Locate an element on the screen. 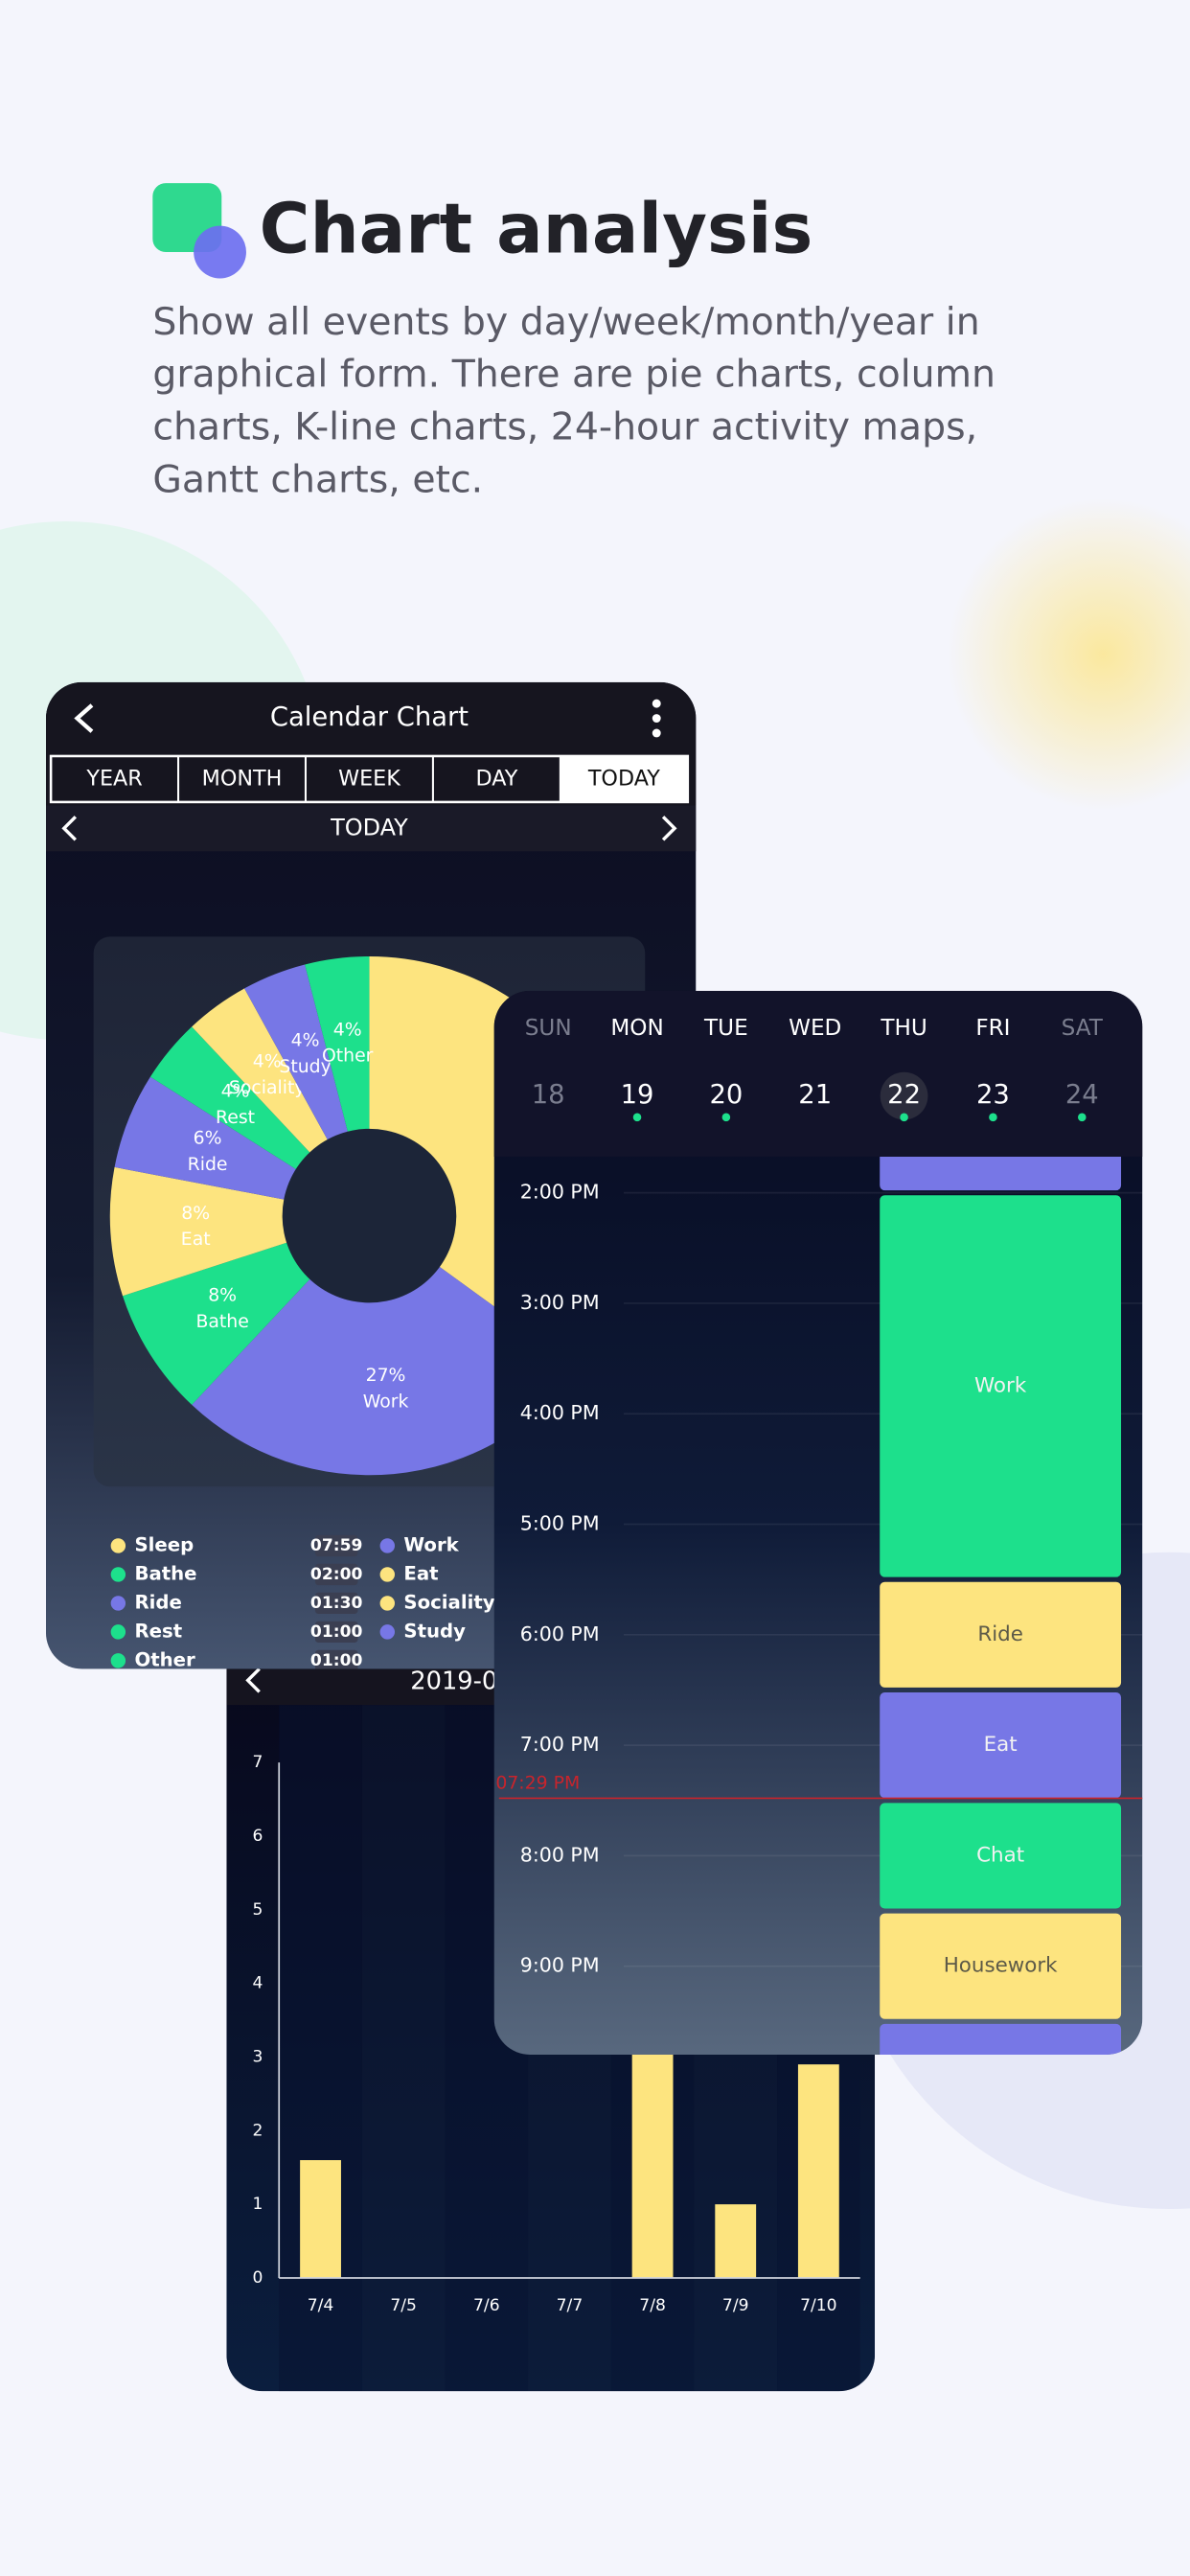 This screenshot has height=2576, width=1190. y-tick-label: 1 is located at coordinates (258, 2204).